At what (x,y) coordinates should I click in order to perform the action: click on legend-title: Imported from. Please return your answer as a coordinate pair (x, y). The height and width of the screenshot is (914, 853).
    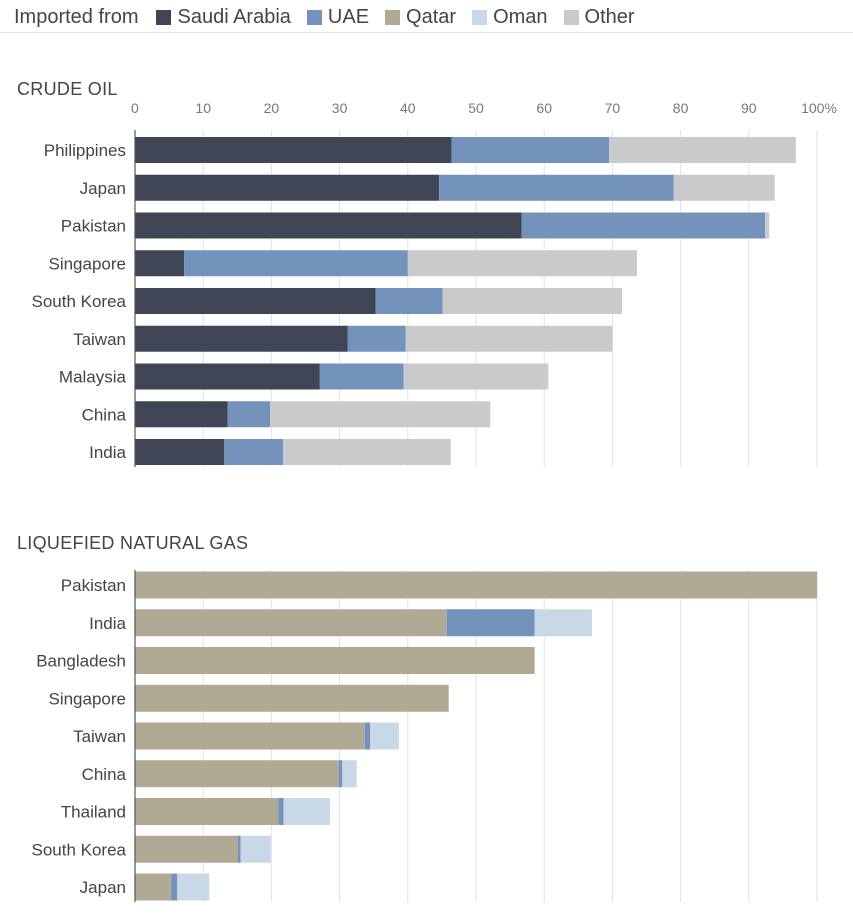
    Looking at the image, I should click on (76, 16).